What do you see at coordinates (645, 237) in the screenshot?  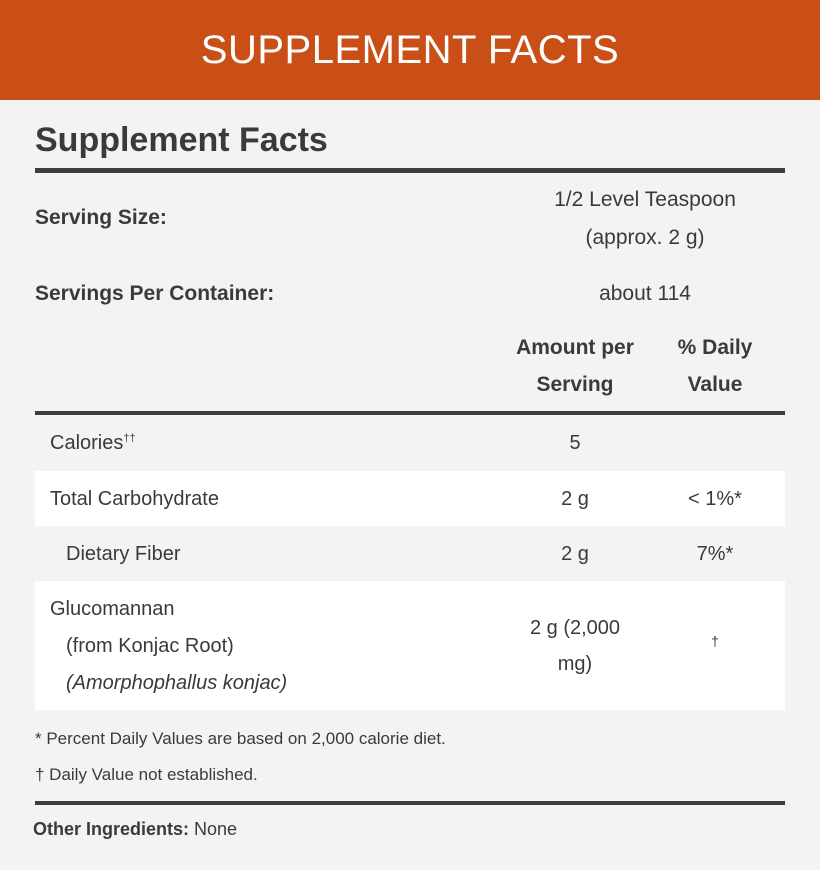 I see `serving-size-line2: (approx. 2 g)` at bounding box center [645, 237].